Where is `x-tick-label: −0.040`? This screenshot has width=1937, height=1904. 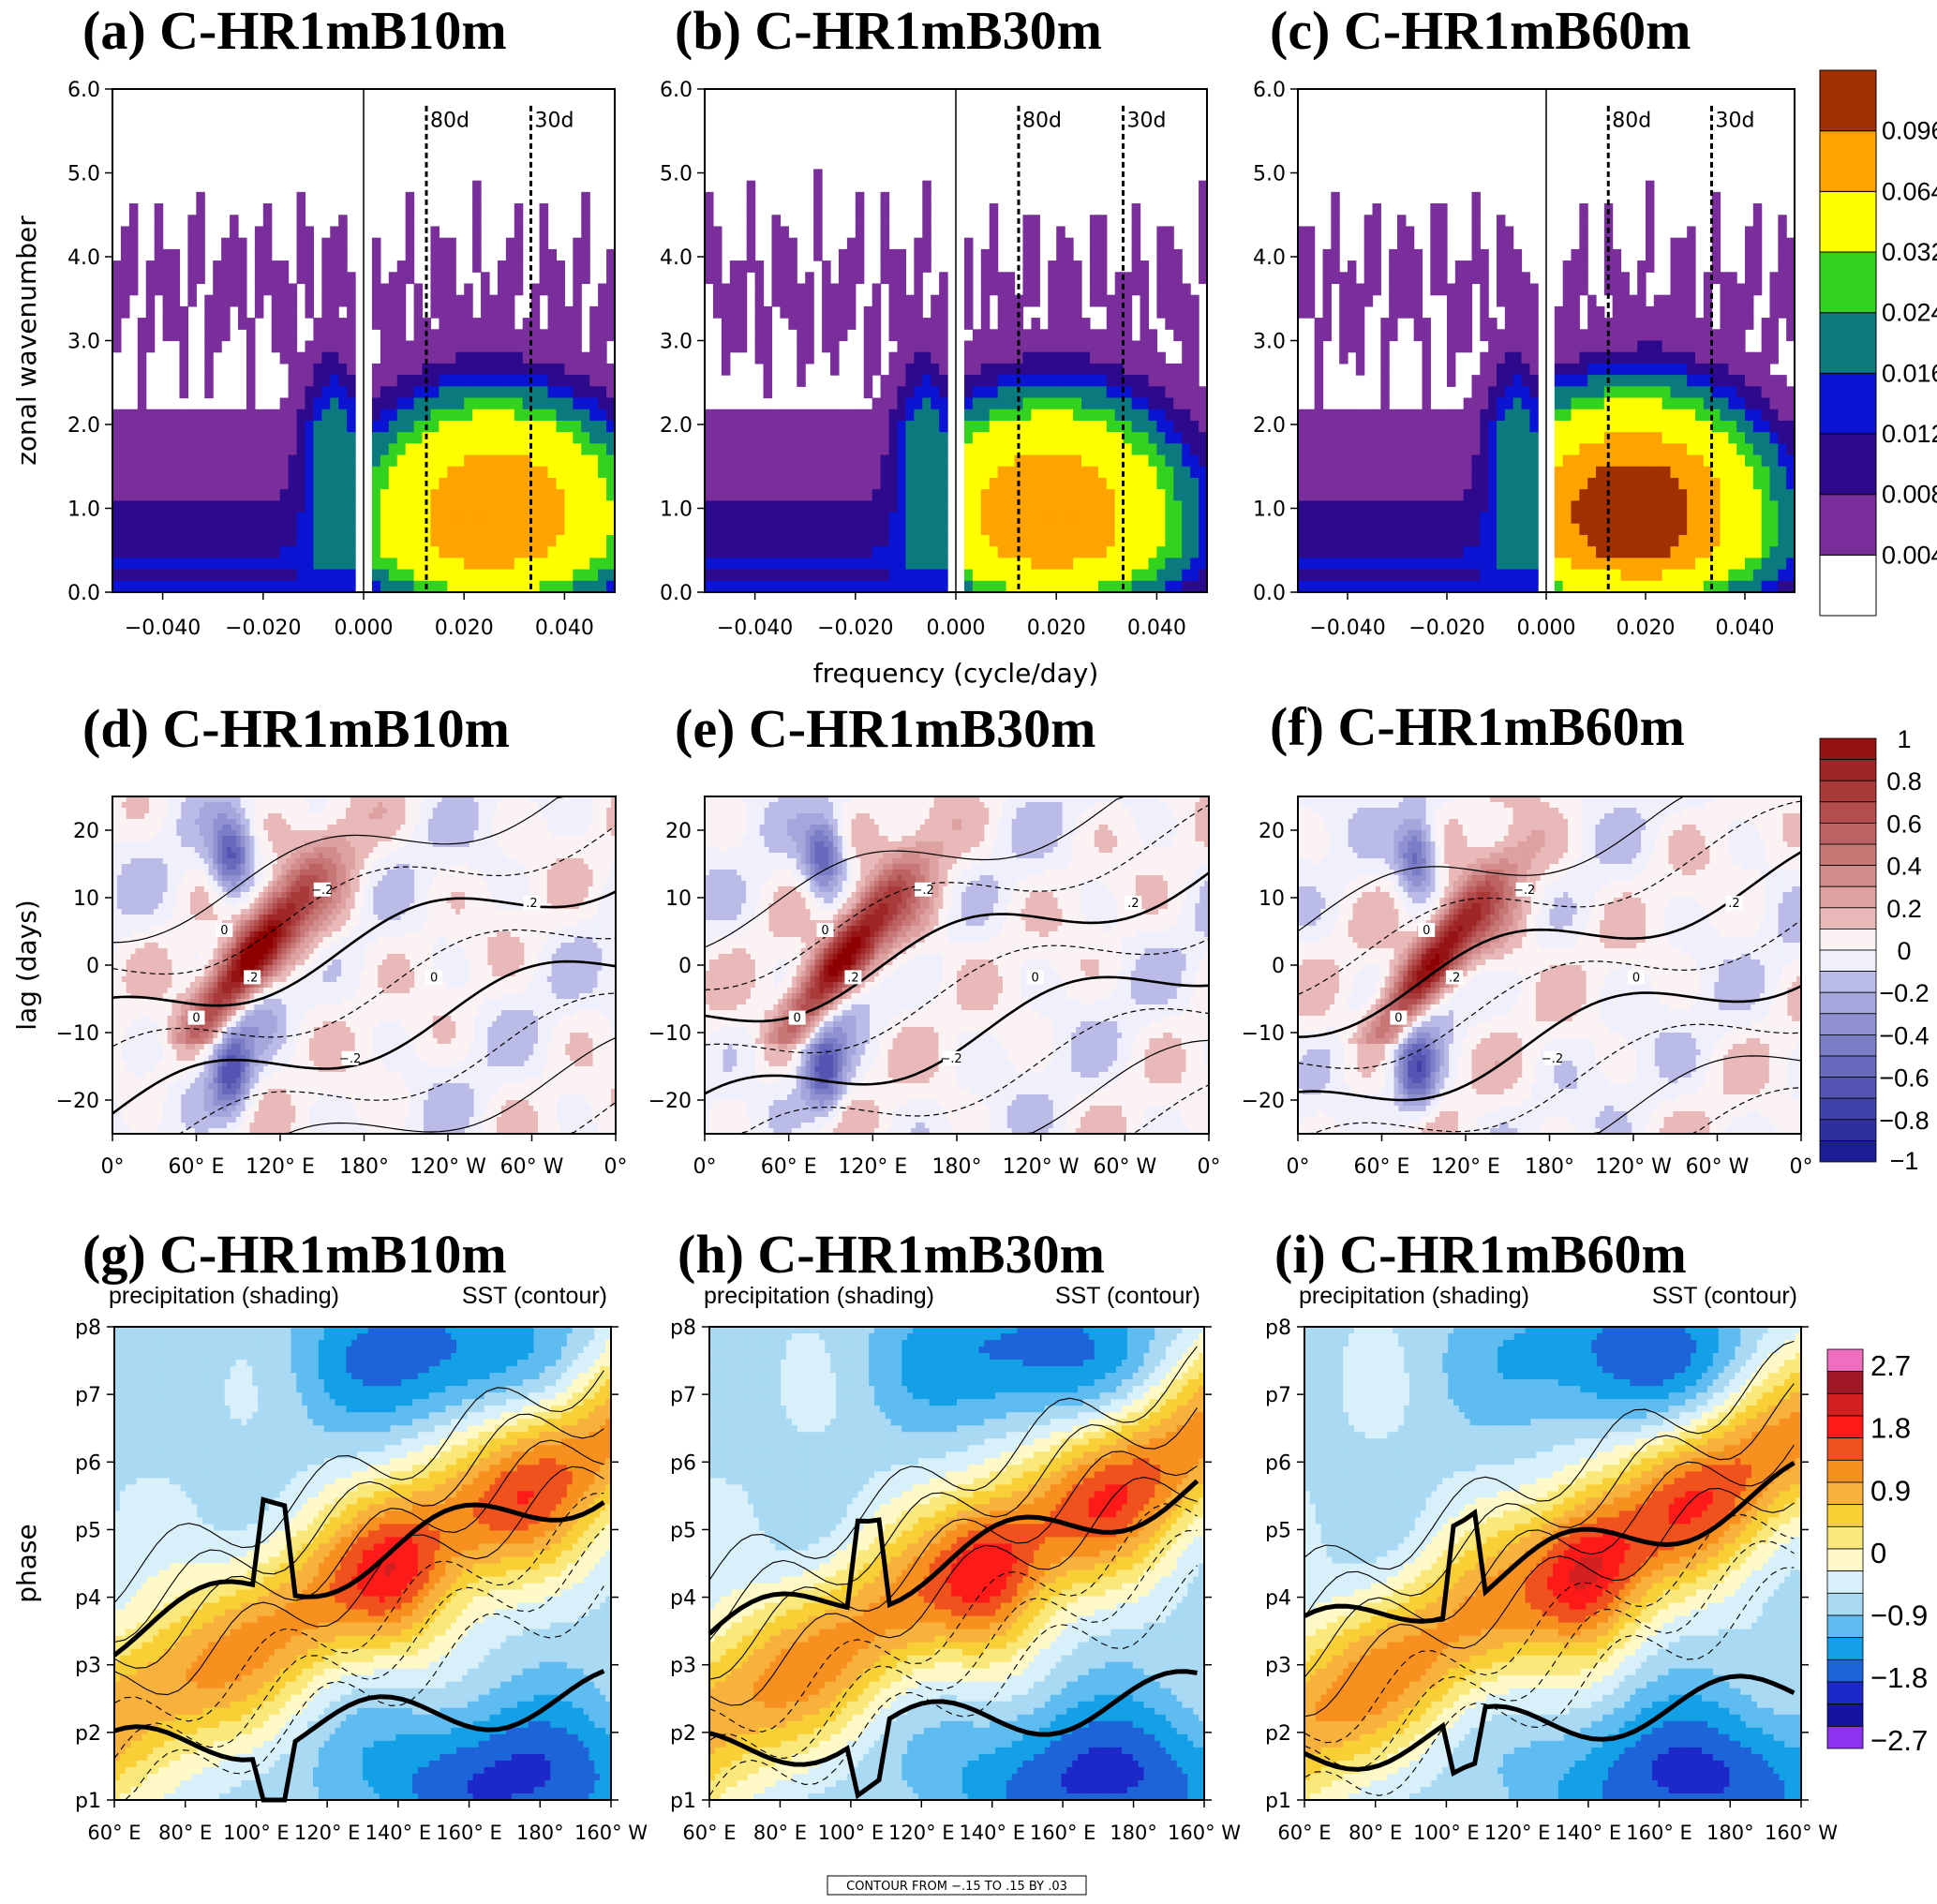 x-tick-label: −0.040 is located at coordinates (755, 628).